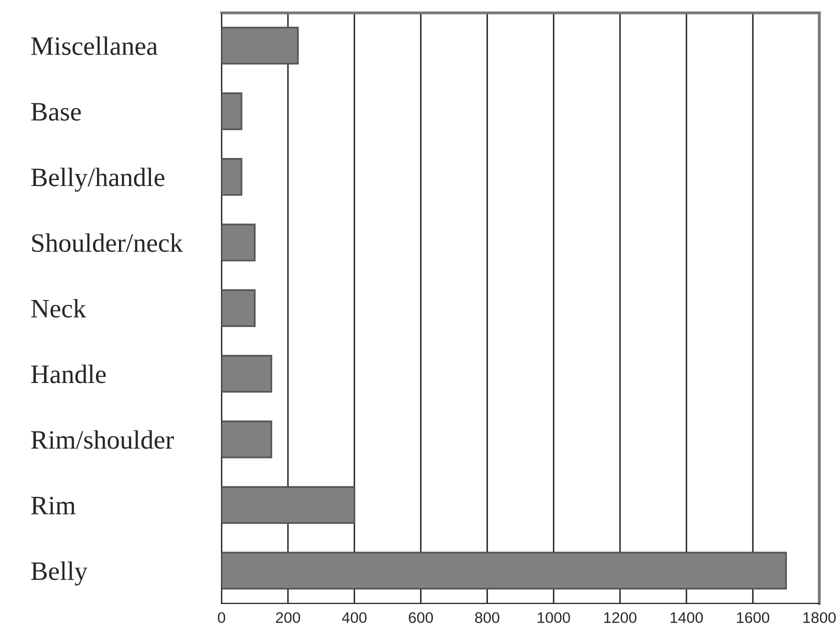  I want to click on x-tick-label: 1600, so click(753, 618).